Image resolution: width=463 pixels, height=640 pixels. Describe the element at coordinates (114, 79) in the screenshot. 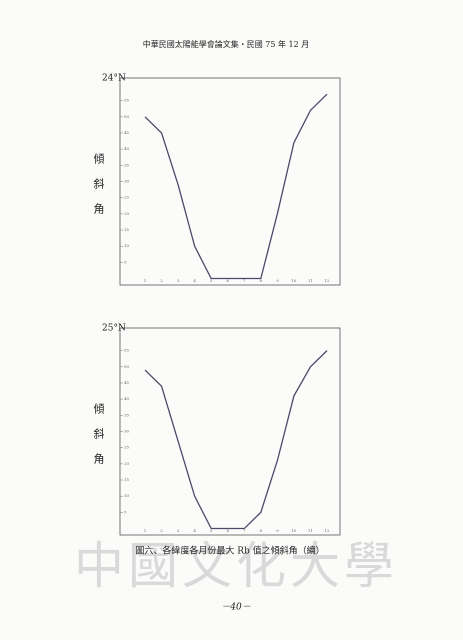

I see `panel-label: 24°N` at that location.